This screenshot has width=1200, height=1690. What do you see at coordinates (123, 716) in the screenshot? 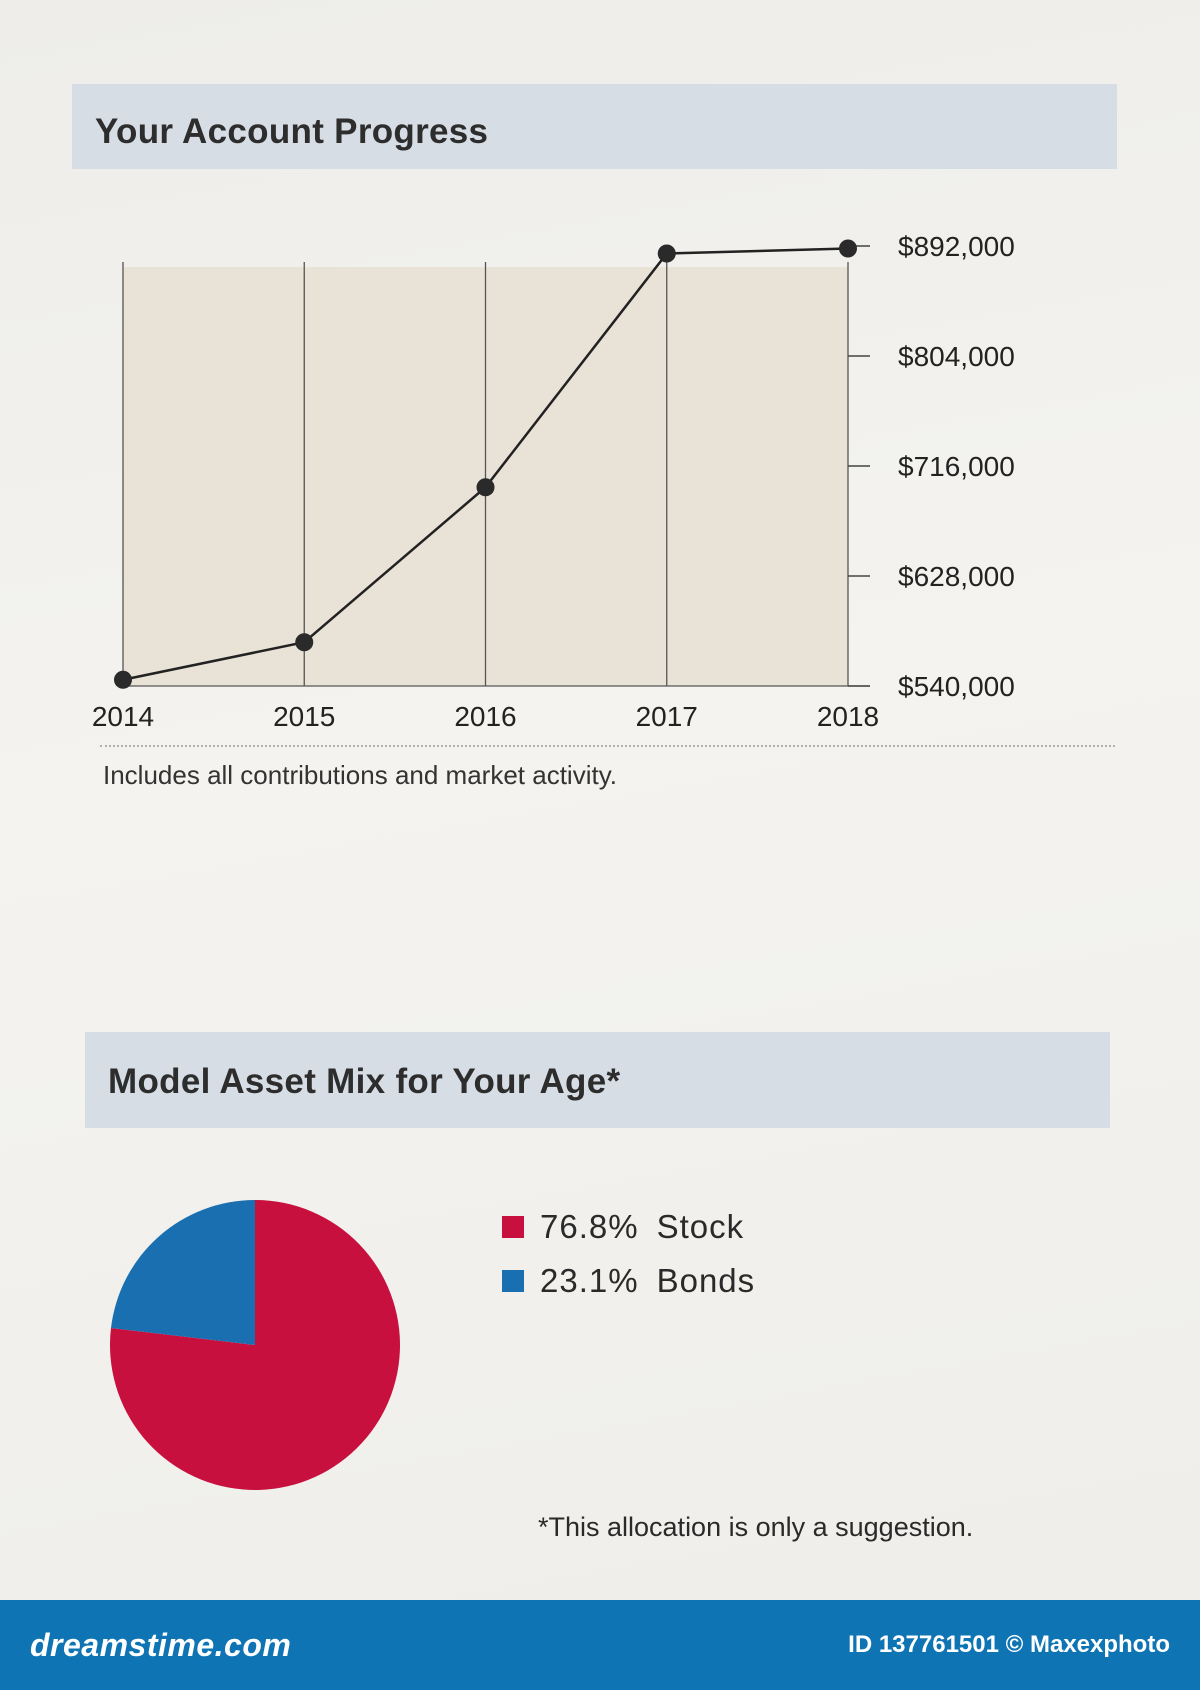
I see `x-tick-label: 2014` at bounding box center [123, 716].